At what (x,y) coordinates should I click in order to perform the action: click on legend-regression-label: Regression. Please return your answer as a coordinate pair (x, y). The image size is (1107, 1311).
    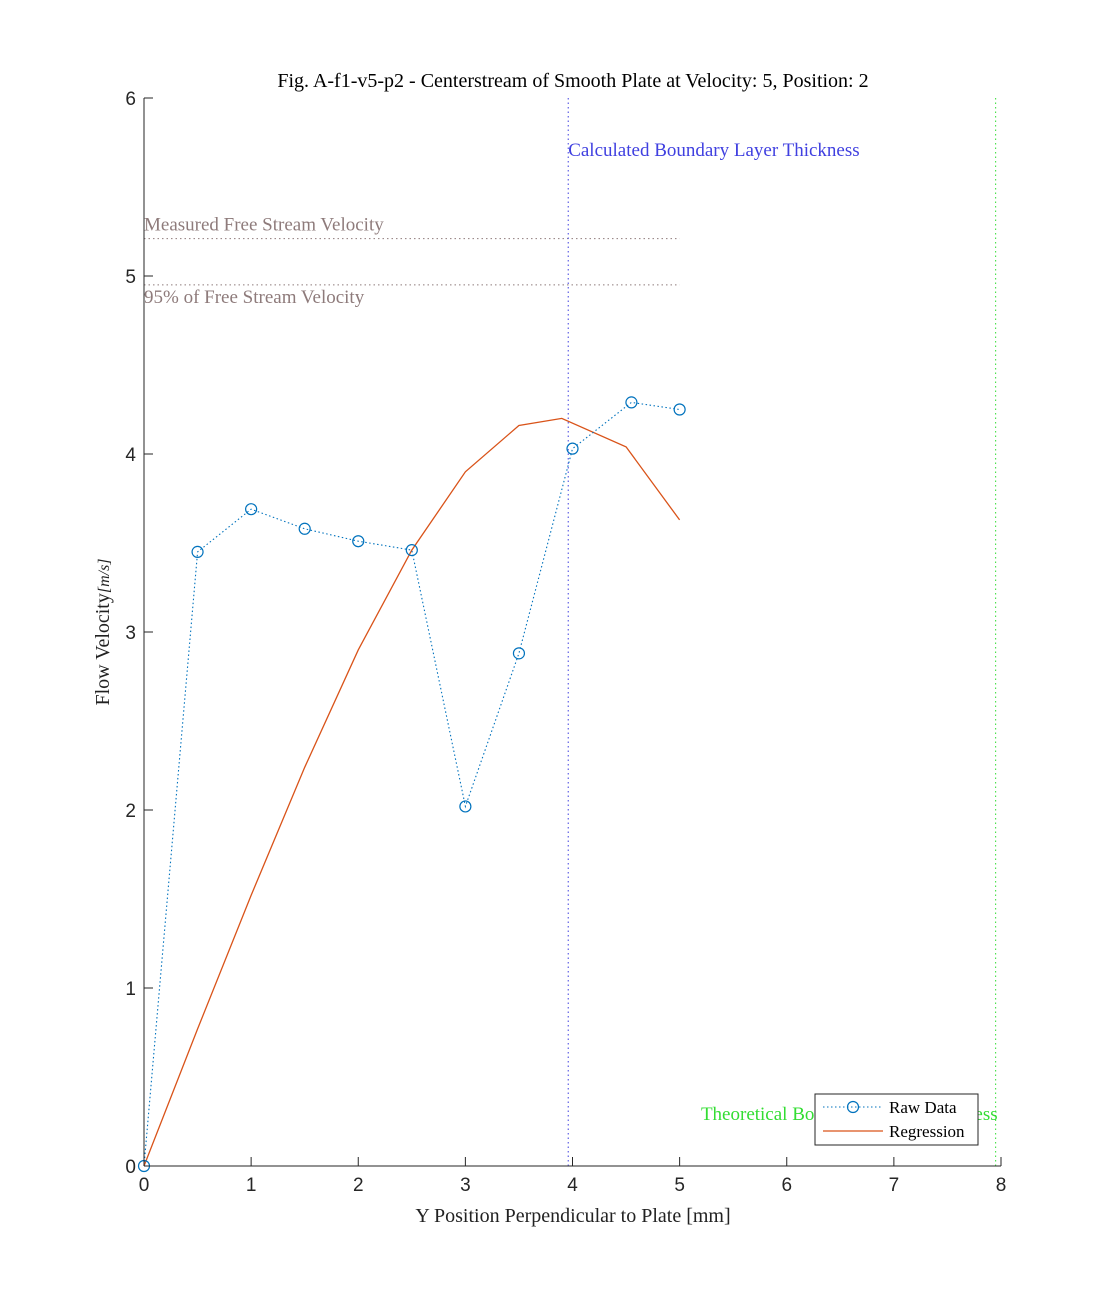
    Looking at the image, I should click on (927, 1131).